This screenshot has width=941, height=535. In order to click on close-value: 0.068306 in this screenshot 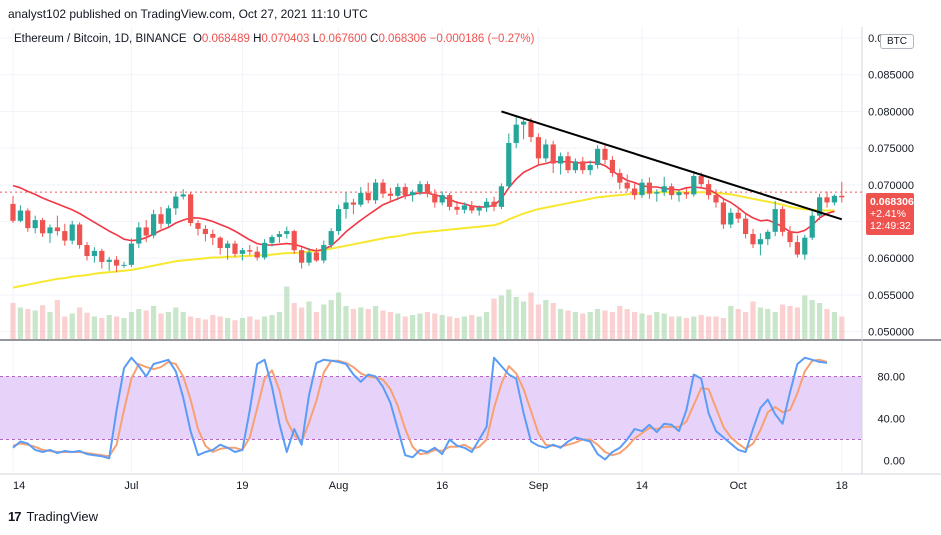, I will do `click(402, 39)`.